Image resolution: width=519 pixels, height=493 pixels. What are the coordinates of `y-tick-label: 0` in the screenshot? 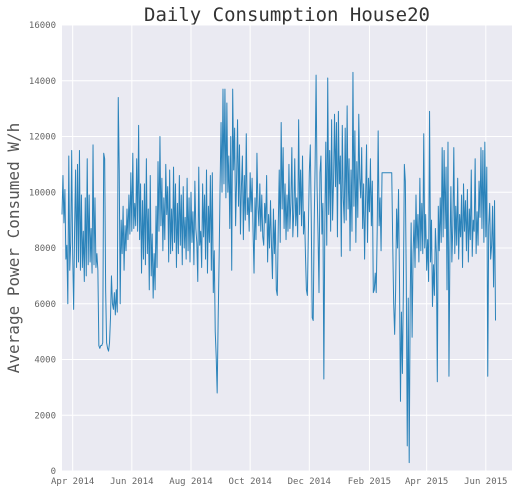 It's located at (53, 472).